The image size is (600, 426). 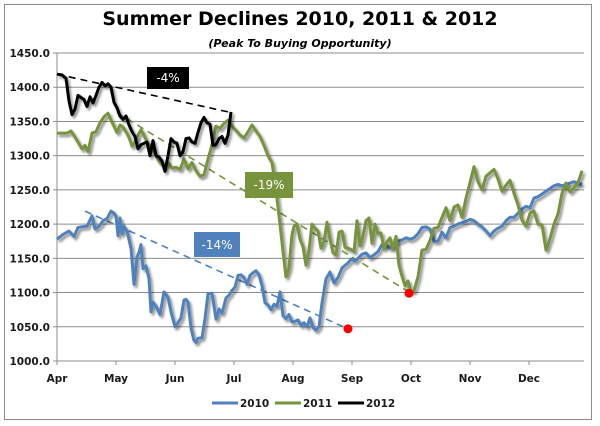 I want to click on annotation-2012: -4%, so click(x=168, y=78).